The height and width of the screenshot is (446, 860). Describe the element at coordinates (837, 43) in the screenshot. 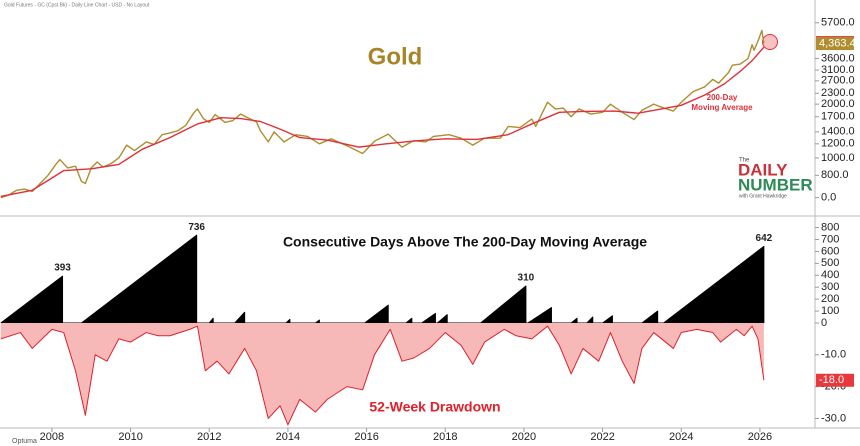

I see `price-tag-label: 4,363.4` at that location.